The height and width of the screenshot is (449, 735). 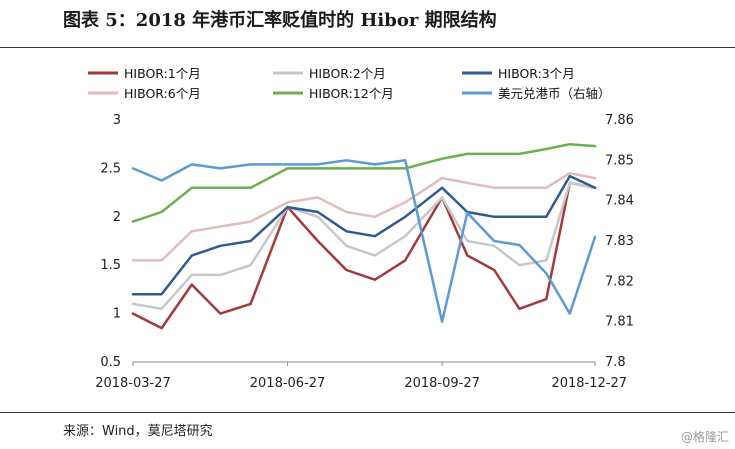 What do you see at coordinates (280, 20) in the screenshot?
I see `chart-title: 图表 5：2018 年港币汇率贬值时的 Hibor 期限结构` at bounding box center [280, 20].